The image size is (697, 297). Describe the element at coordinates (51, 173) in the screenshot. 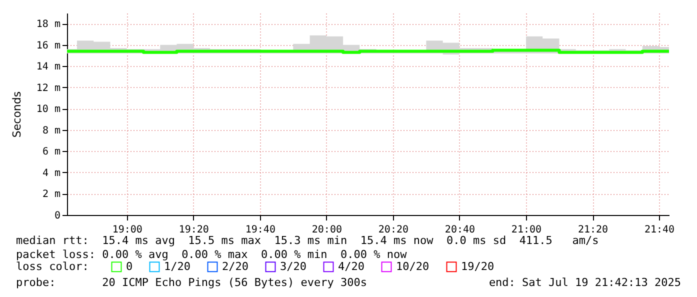

I see `y-tick-label: 4 m` at that location.